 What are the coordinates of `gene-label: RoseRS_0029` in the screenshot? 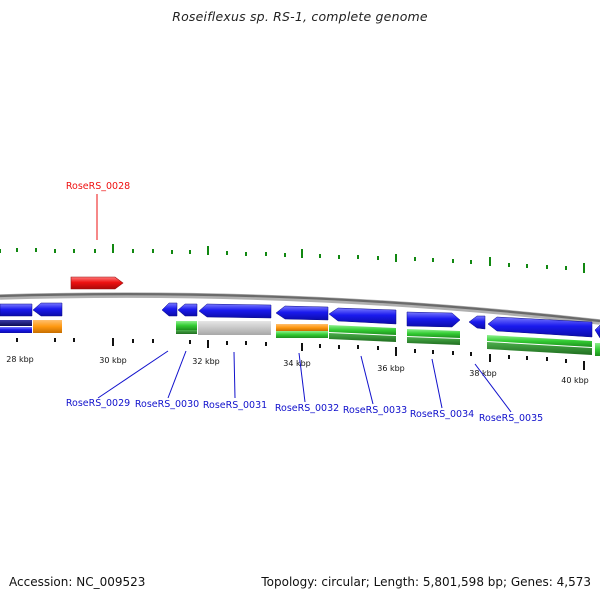 It's located at (98, 403).